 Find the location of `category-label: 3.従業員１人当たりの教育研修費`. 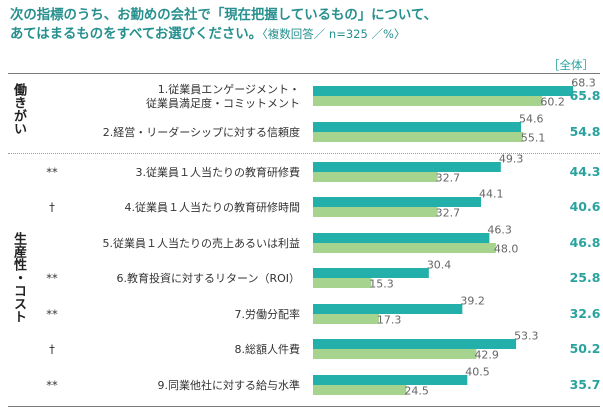

category-label: 3.従業員１人当たりの教育研修費 is located at coordinates (218, 172).